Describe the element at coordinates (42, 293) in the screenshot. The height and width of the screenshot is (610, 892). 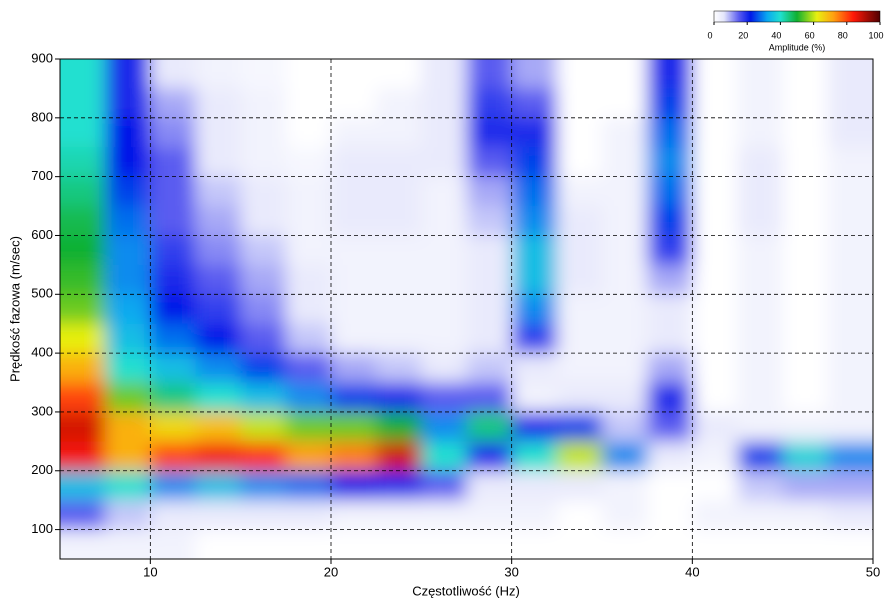
I see `y-tick-label: 500` at that location.